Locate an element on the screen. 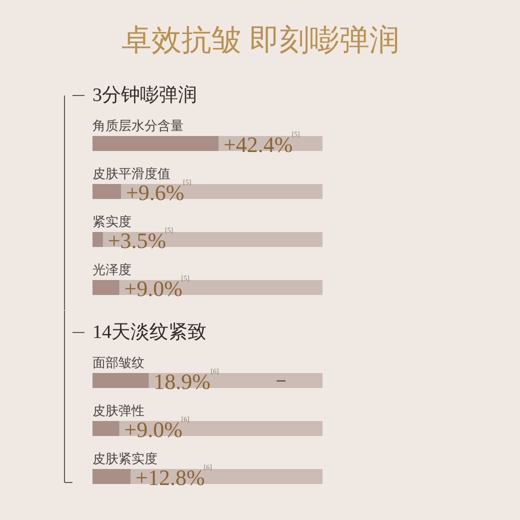 Image resolution: width=520 pixels, height=520 pixels. data-label: +12.8% is located at coordinates (170, 477).